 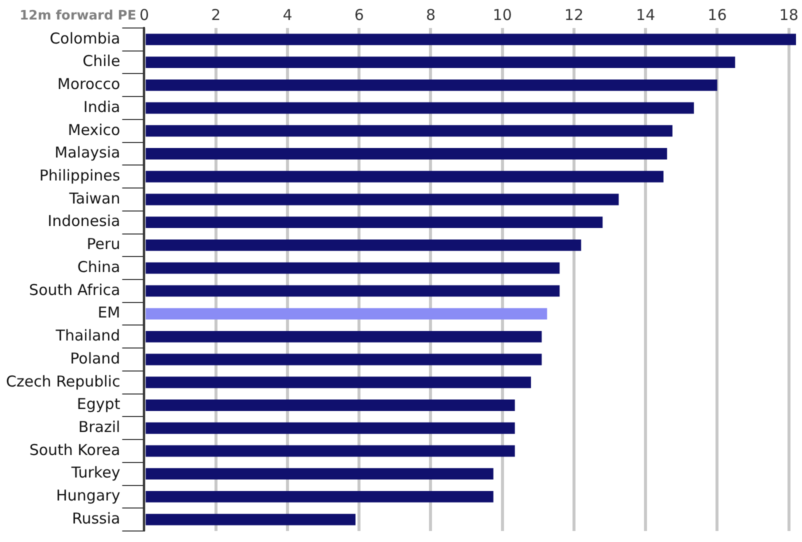 I want to click on y-tick-label: EM, so click(x=109, y=313).